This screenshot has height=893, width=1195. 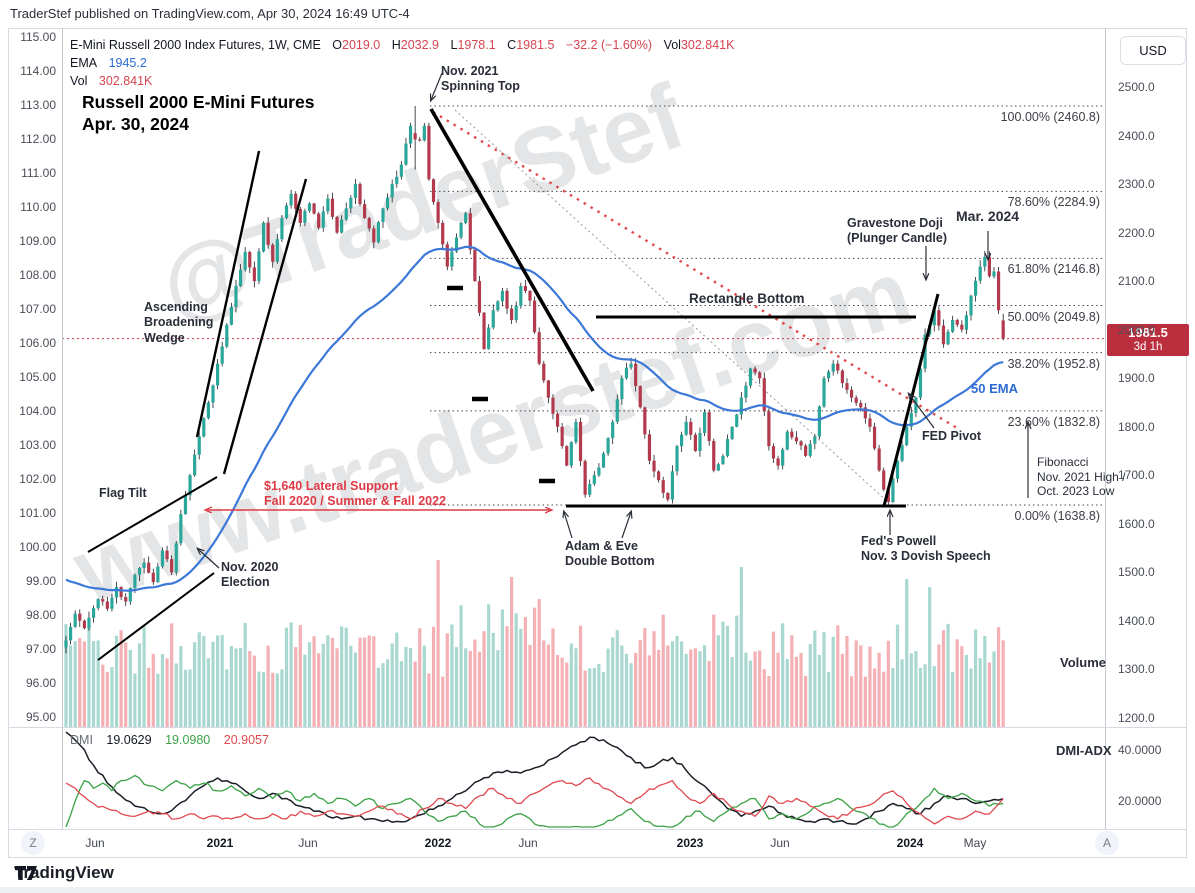 I want to click on tradingview-footer: TradingView, so click(x=64, y=873).